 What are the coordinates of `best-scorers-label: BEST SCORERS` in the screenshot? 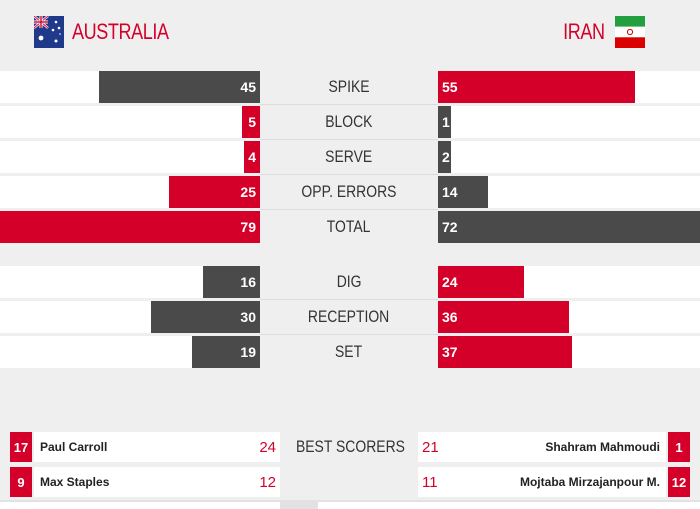 It's located at (350, 446).